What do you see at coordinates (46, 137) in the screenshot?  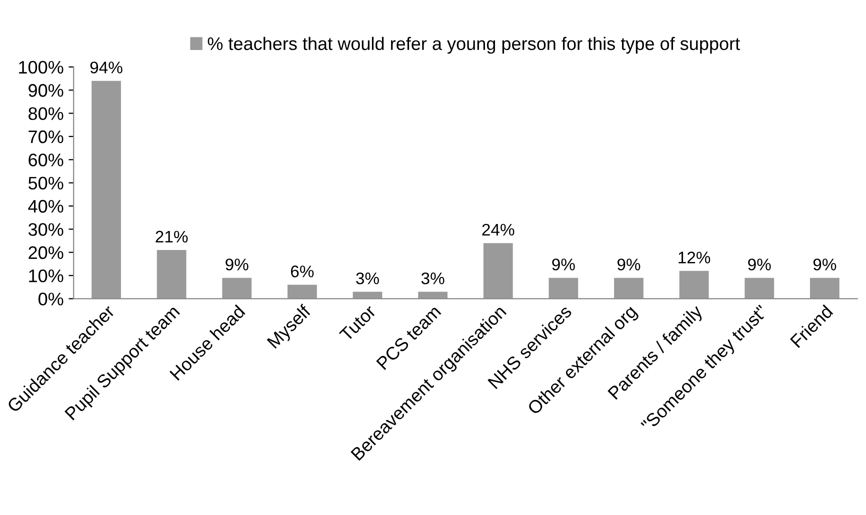 I see `y-tick-label: 70%` at bounding box center [46, 137].